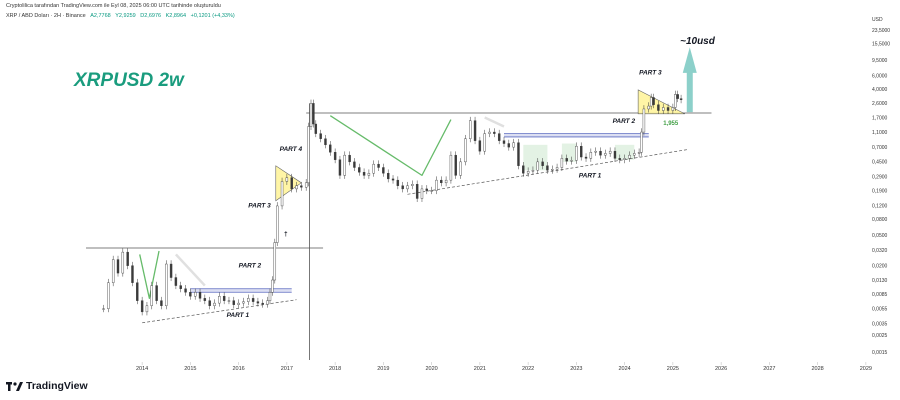 The width and height of the screenshot is (900, 400). What do you see at coordinates (288, 183) in the screenshot?
I see `pennant-triangle` at bounding box center [288, 183].